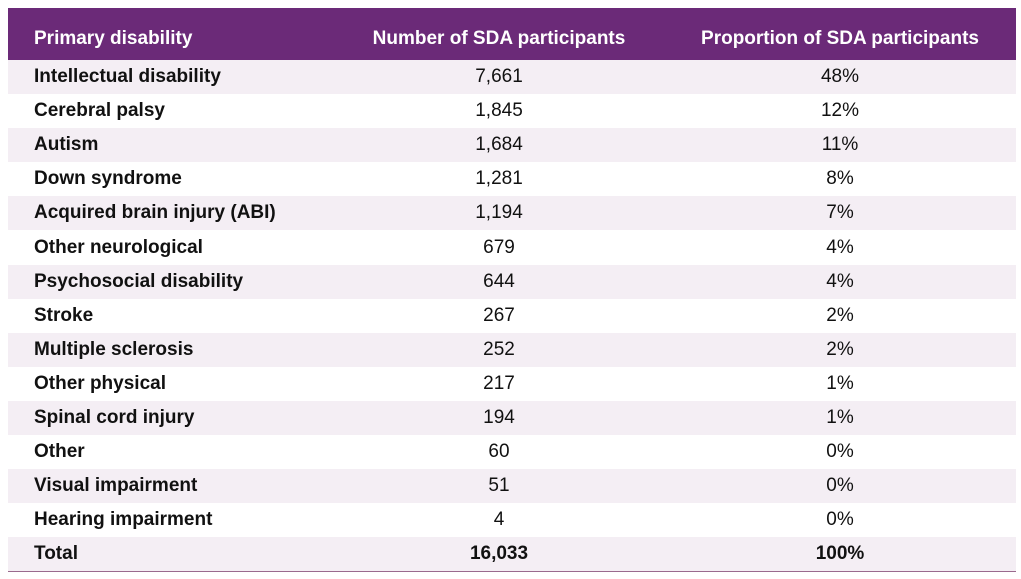  Describe the element at coordinates (840, 145) in the screenshot. I see `proportion-cell: 11%` at that location.